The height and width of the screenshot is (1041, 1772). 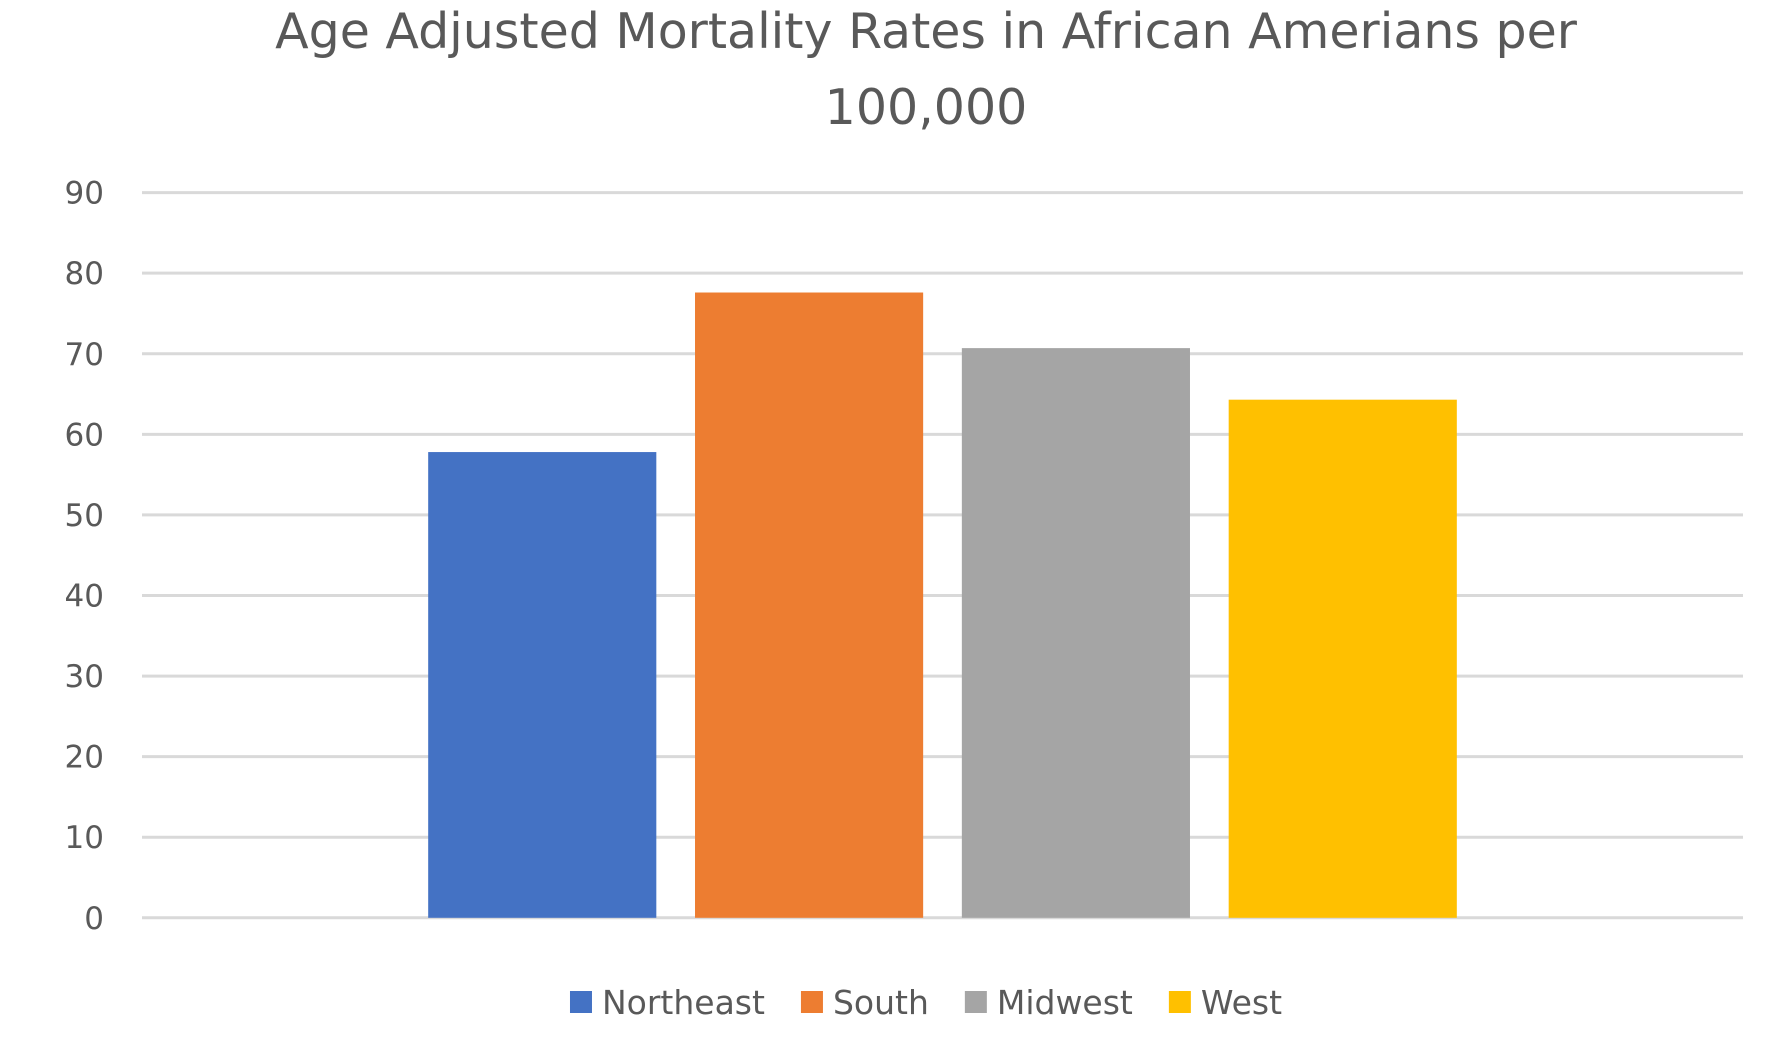 What do you see at coordinates (926, 107) in the screenshot?
I see `chart-title-line-2: 100,000` at bounding box center [926, 107].